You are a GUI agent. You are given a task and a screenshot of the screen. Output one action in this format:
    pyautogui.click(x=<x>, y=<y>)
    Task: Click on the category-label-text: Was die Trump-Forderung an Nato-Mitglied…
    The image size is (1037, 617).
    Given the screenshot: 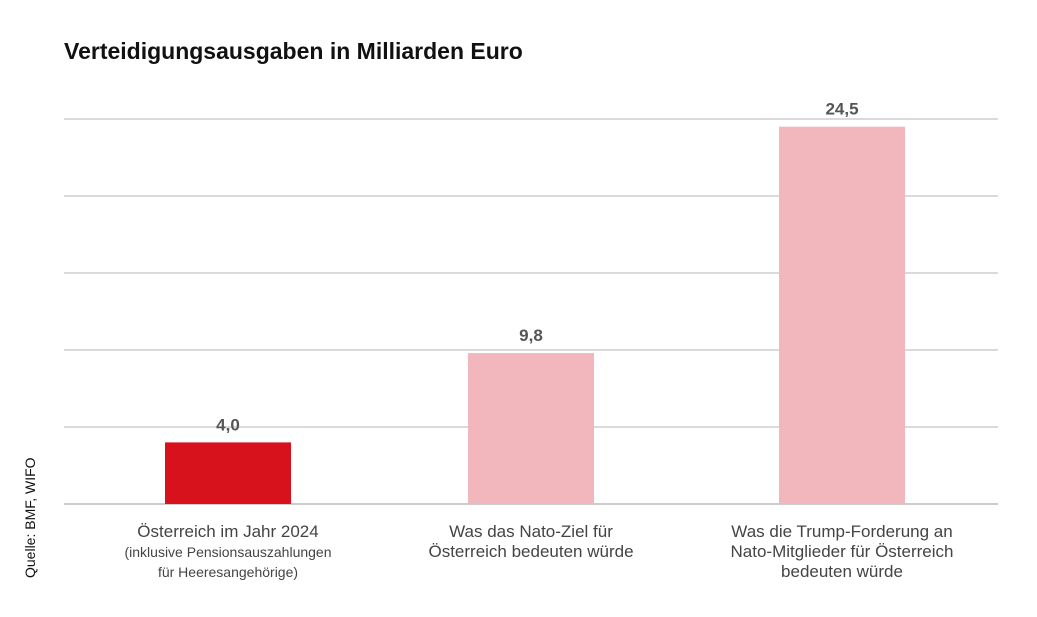 What is the action you would take?
    pyautogui.click(x=842, y=551)
    